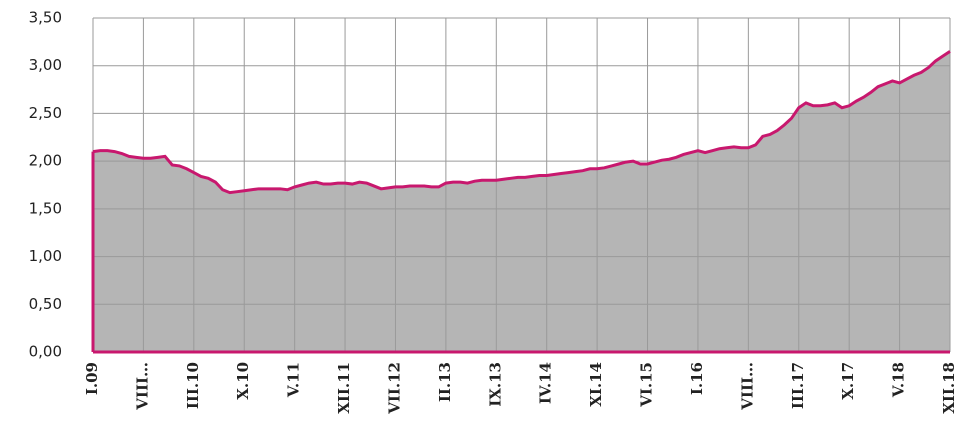 Image resolution: width=957 pixels, height=427 pixels. Describe the element at coordinates (394, 388) in the screenshot. I see `x-tick-label: VII.12` at that location.